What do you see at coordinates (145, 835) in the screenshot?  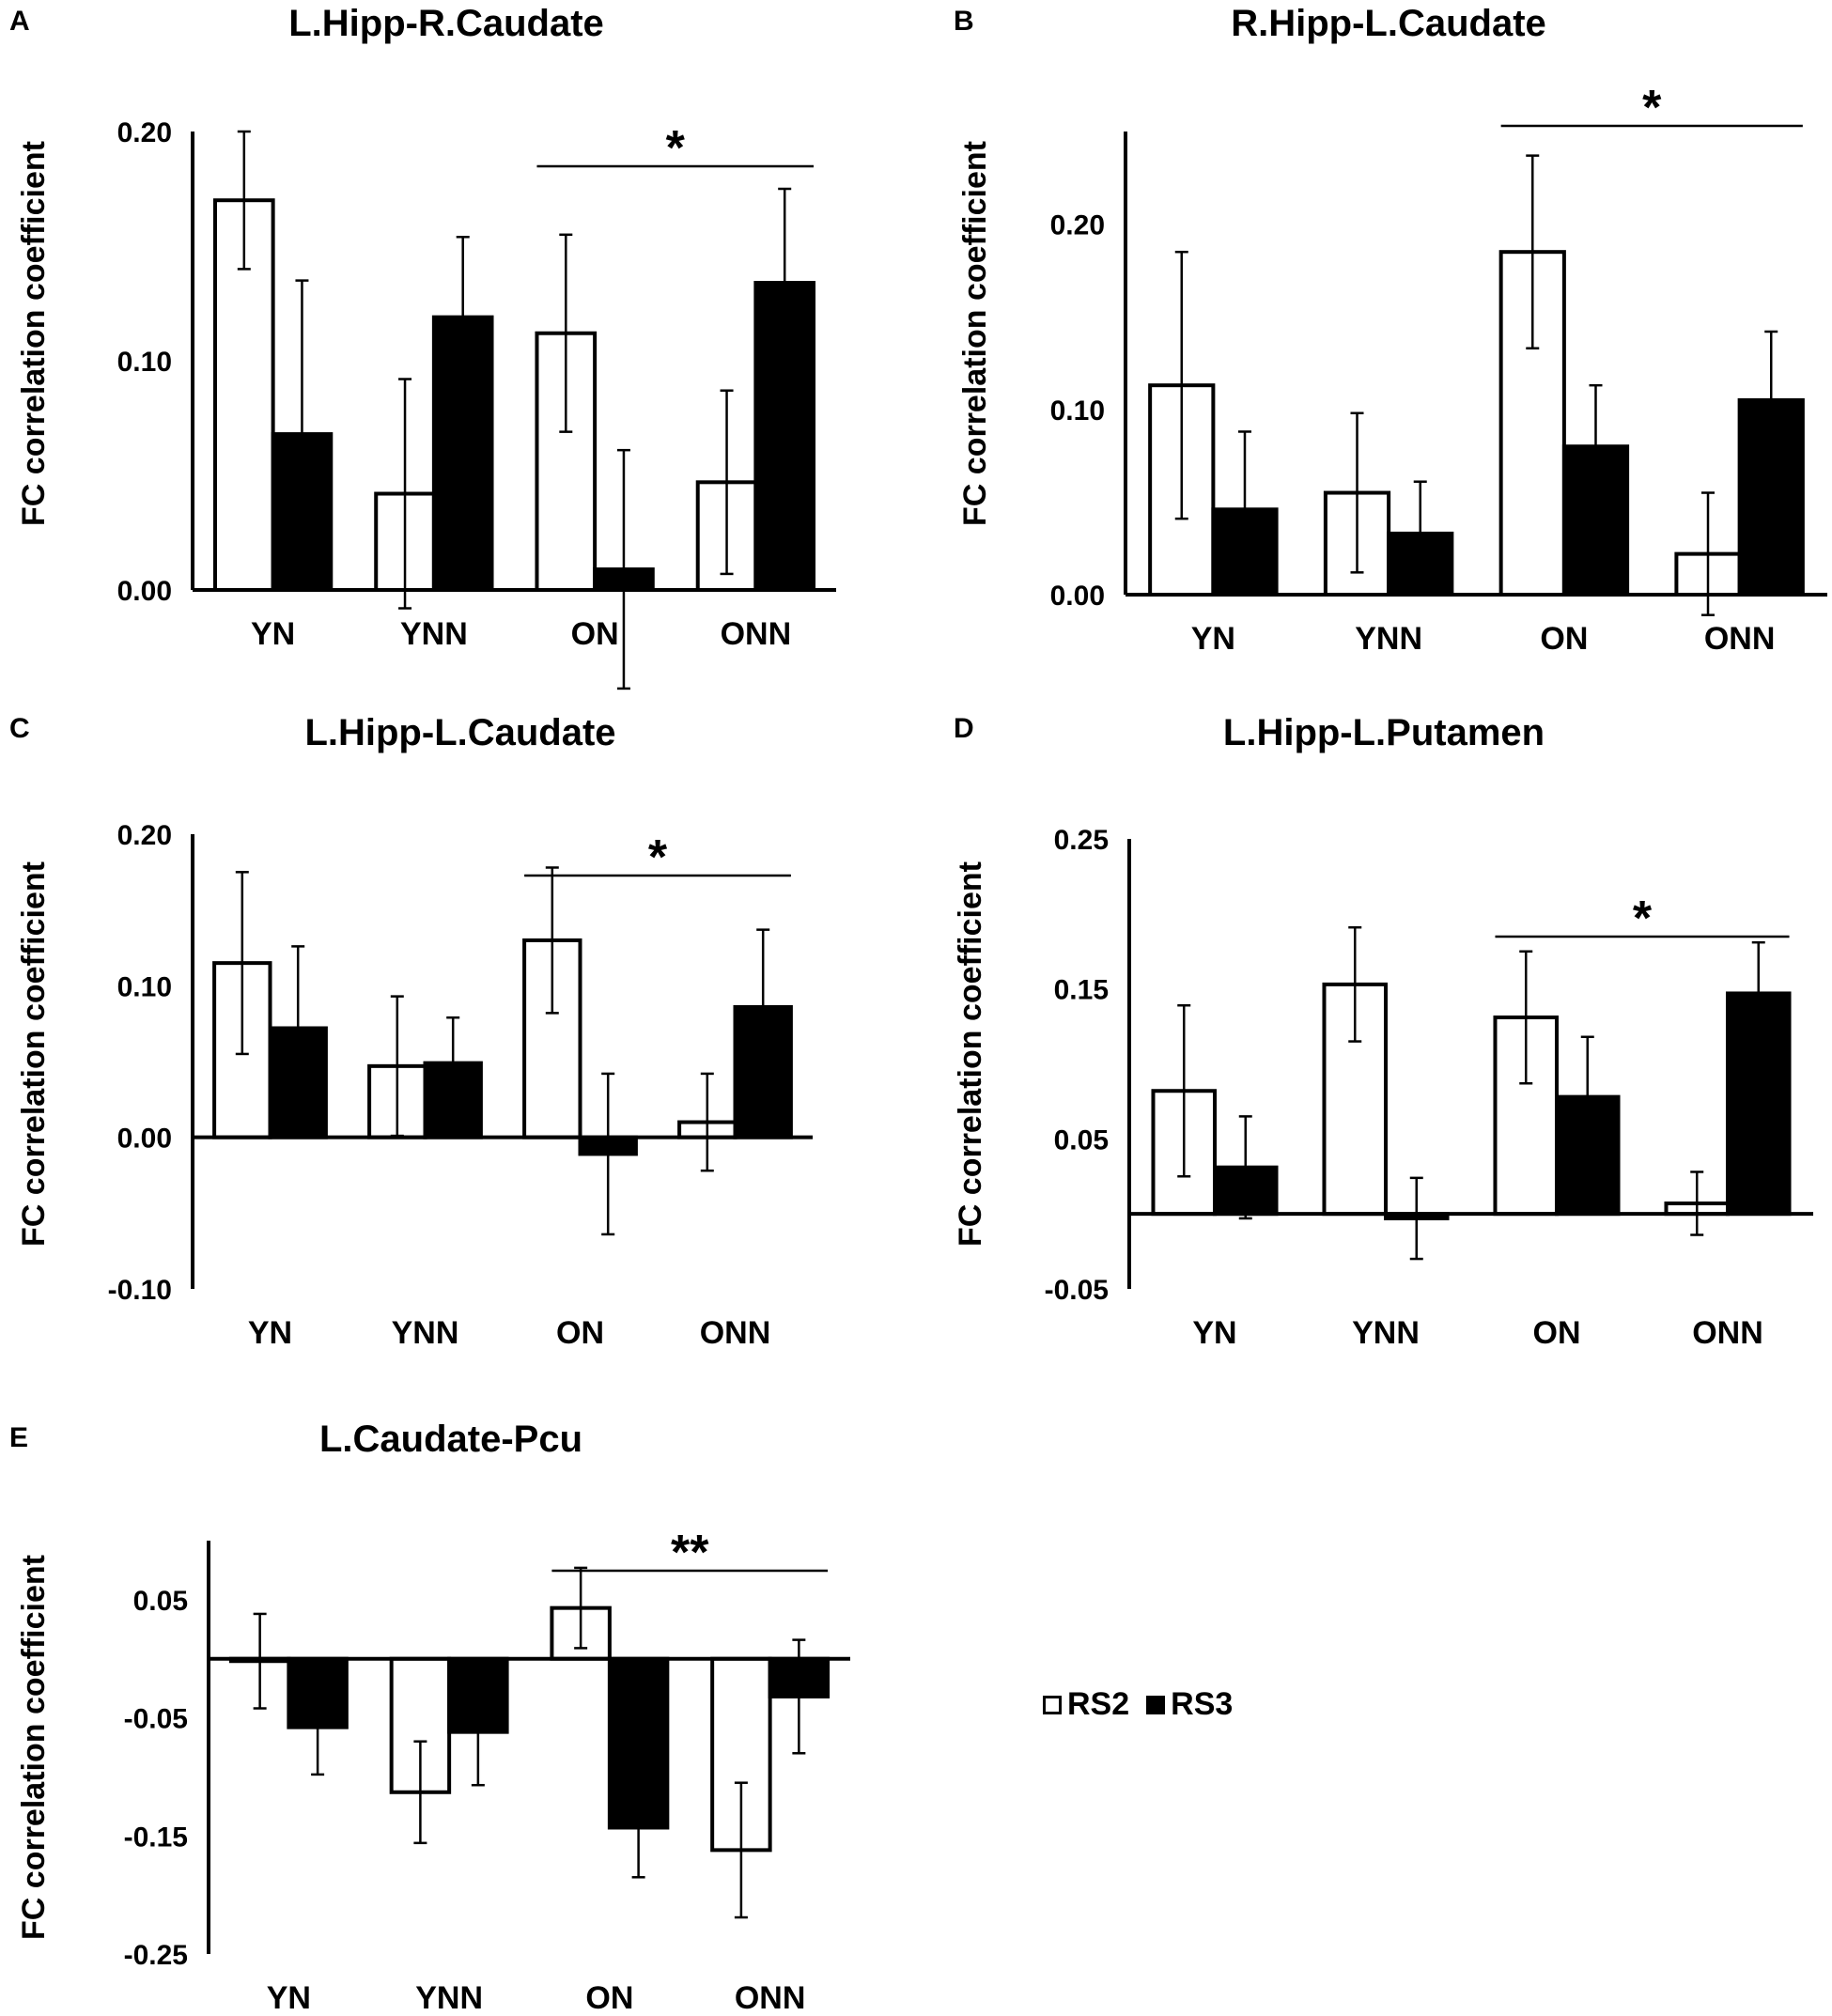 I see `y-tick-label-c-3: 0.20` at bounding box center [145, 835].